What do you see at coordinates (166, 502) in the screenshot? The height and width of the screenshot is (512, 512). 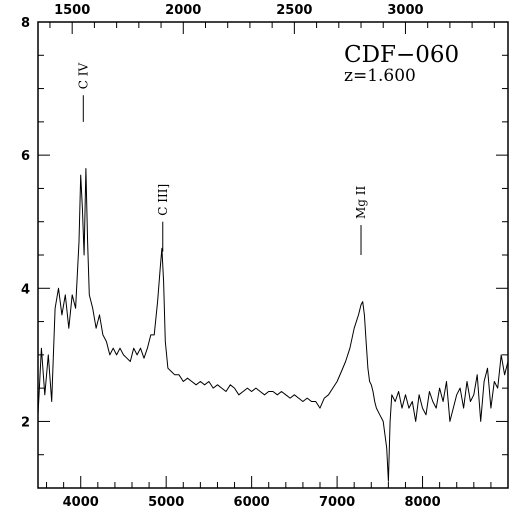 I see `x-tick-label: 5000` at bounding box center [166, 502].